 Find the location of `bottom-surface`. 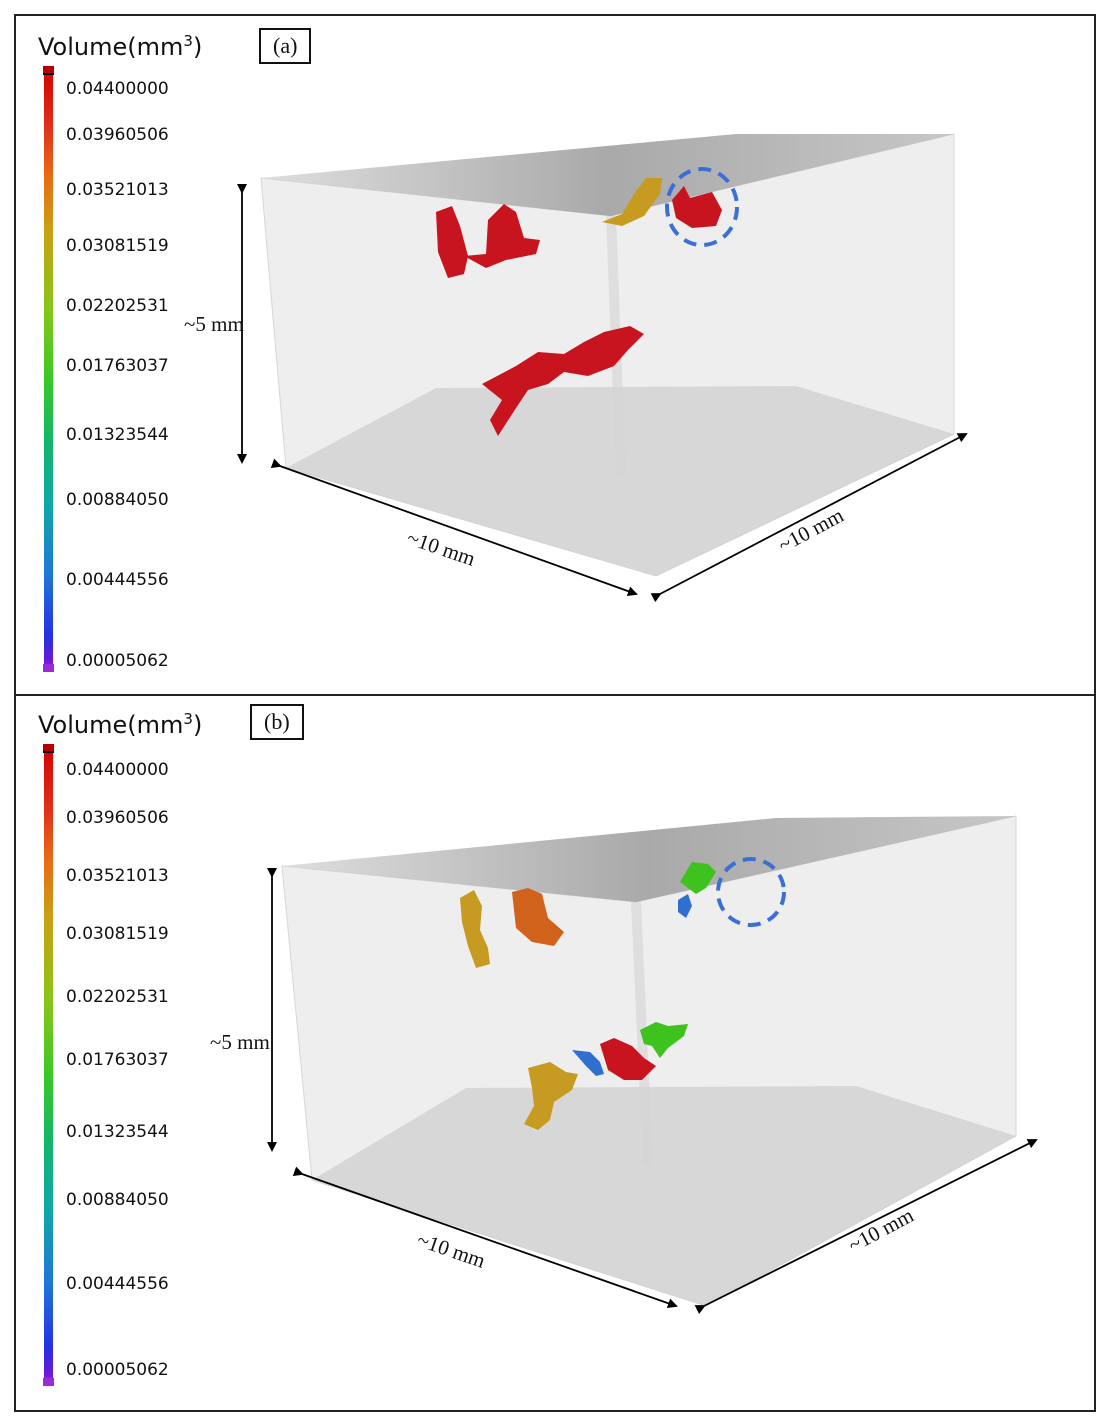

bottom-surface is located at coordinates (664, 1196).